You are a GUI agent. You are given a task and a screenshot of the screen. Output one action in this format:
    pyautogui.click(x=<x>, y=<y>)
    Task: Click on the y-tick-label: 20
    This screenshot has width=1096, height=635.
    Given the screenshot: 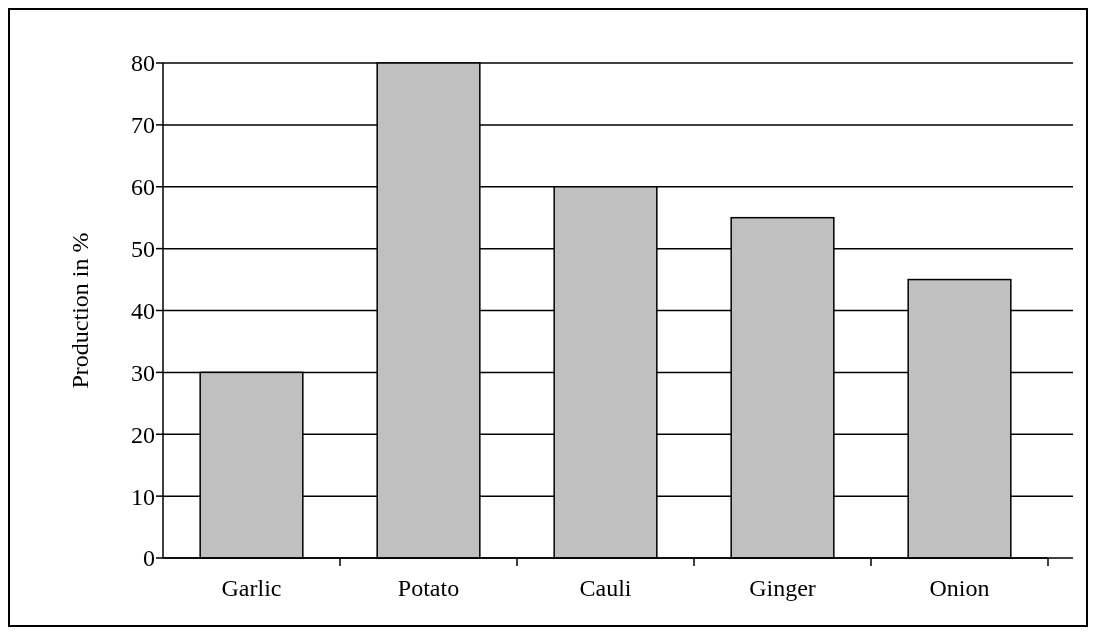 What is the action you would take?
    pyautogui.click(x=143, y=434)
    